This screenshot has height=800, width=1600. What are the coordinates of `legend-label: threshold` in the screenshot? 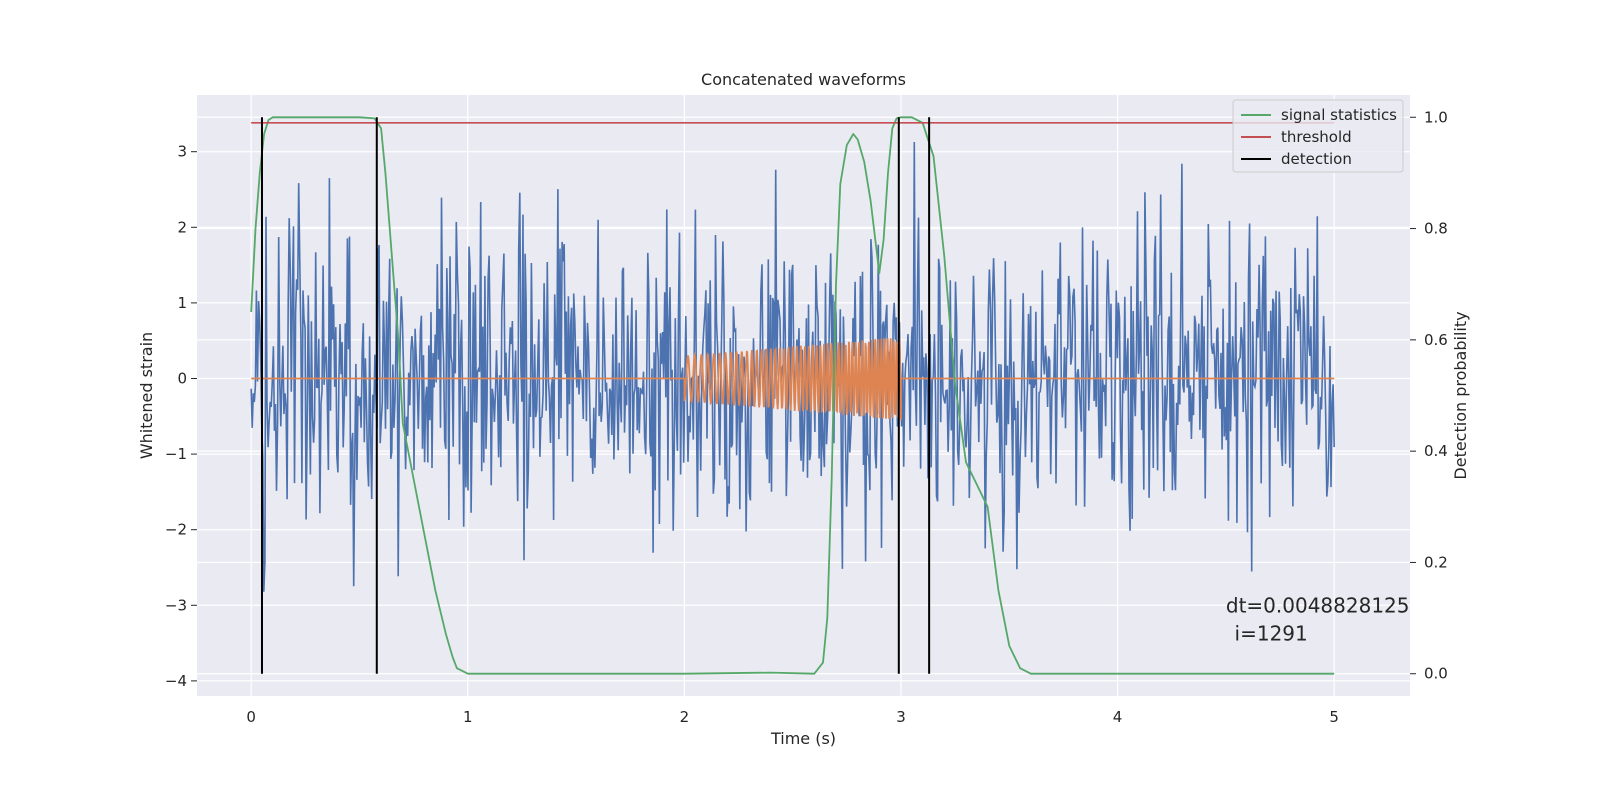 It's located at (1316, 137).